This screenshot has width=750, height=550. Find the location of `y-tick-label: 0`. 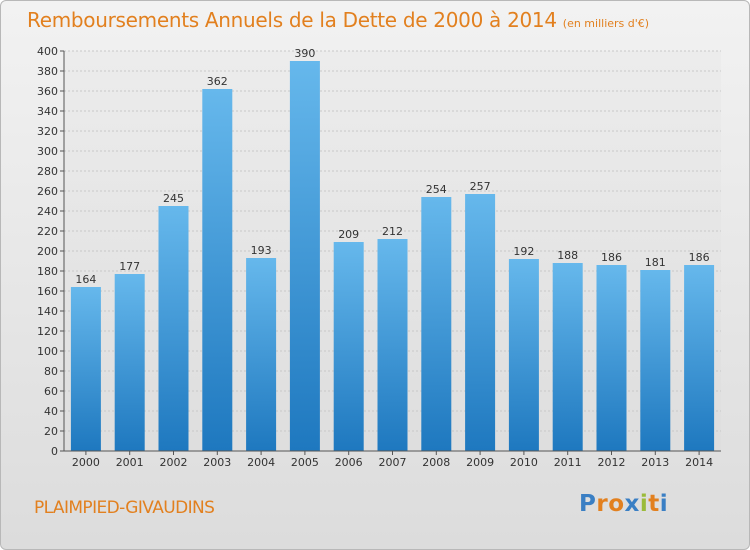

y-tick-label: 0 is located at coordinates (54, 451).